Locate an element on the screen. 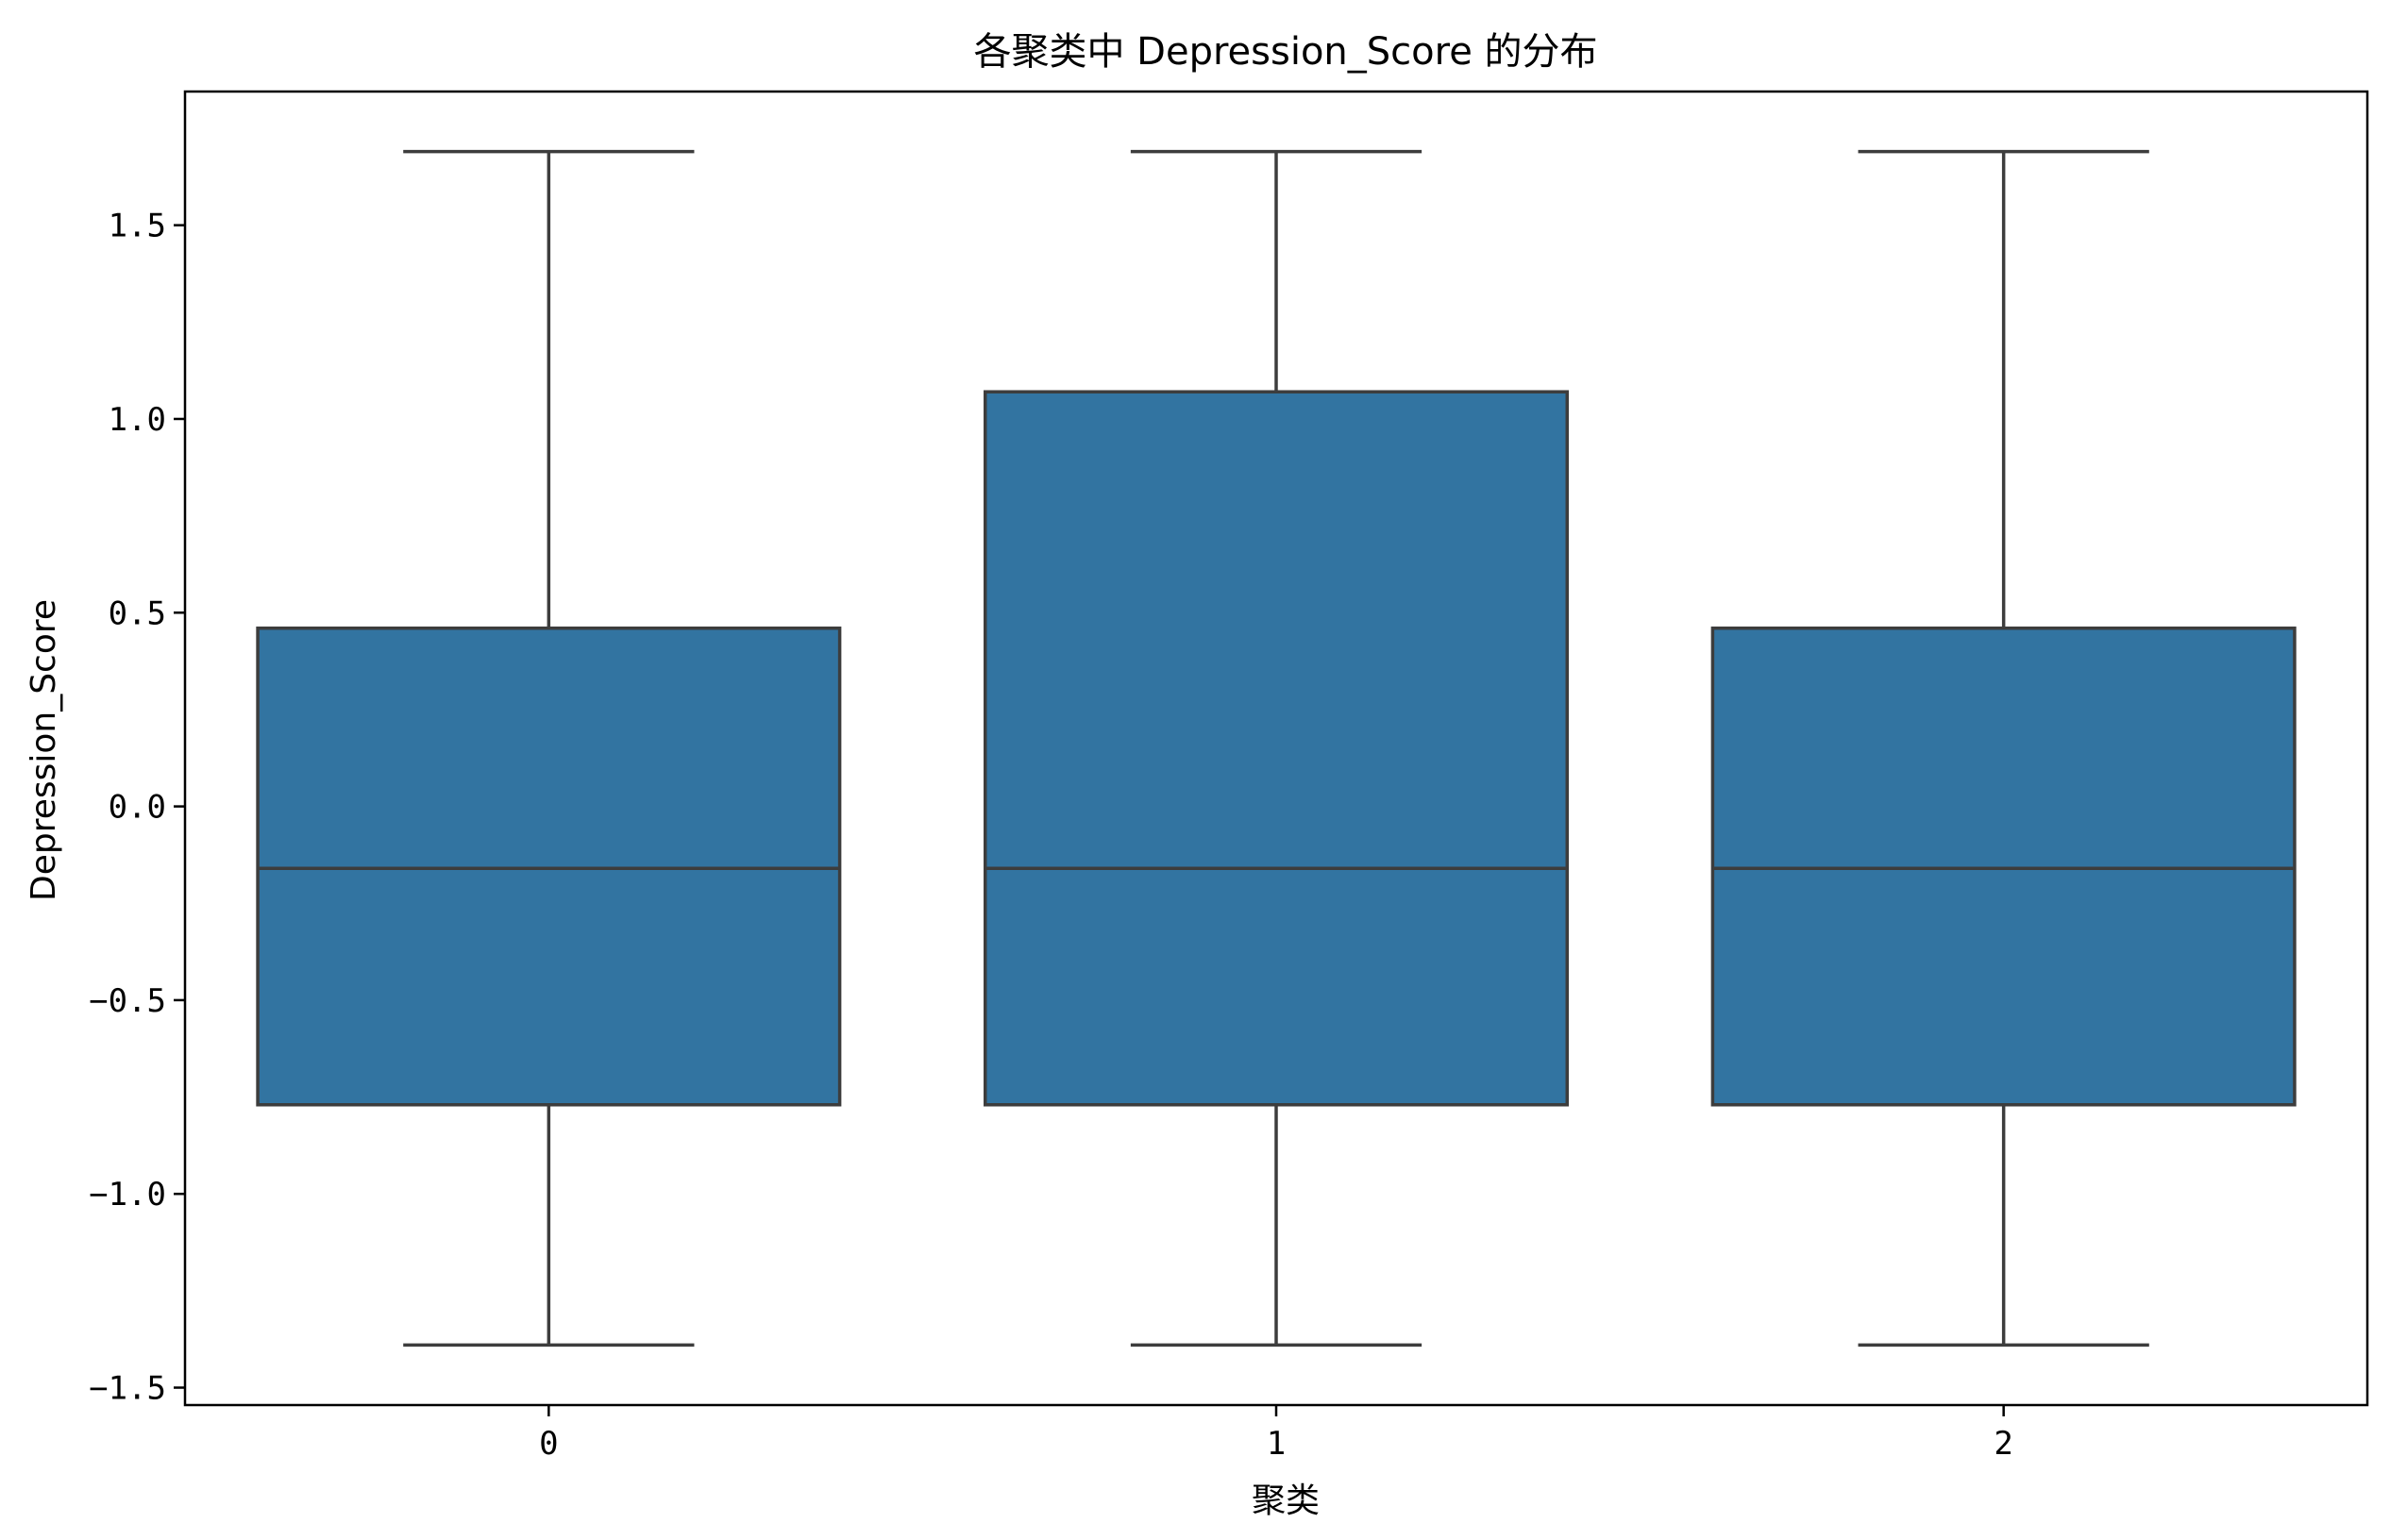  x-tick-label: 2 is located at coordinates (2003, 1444).